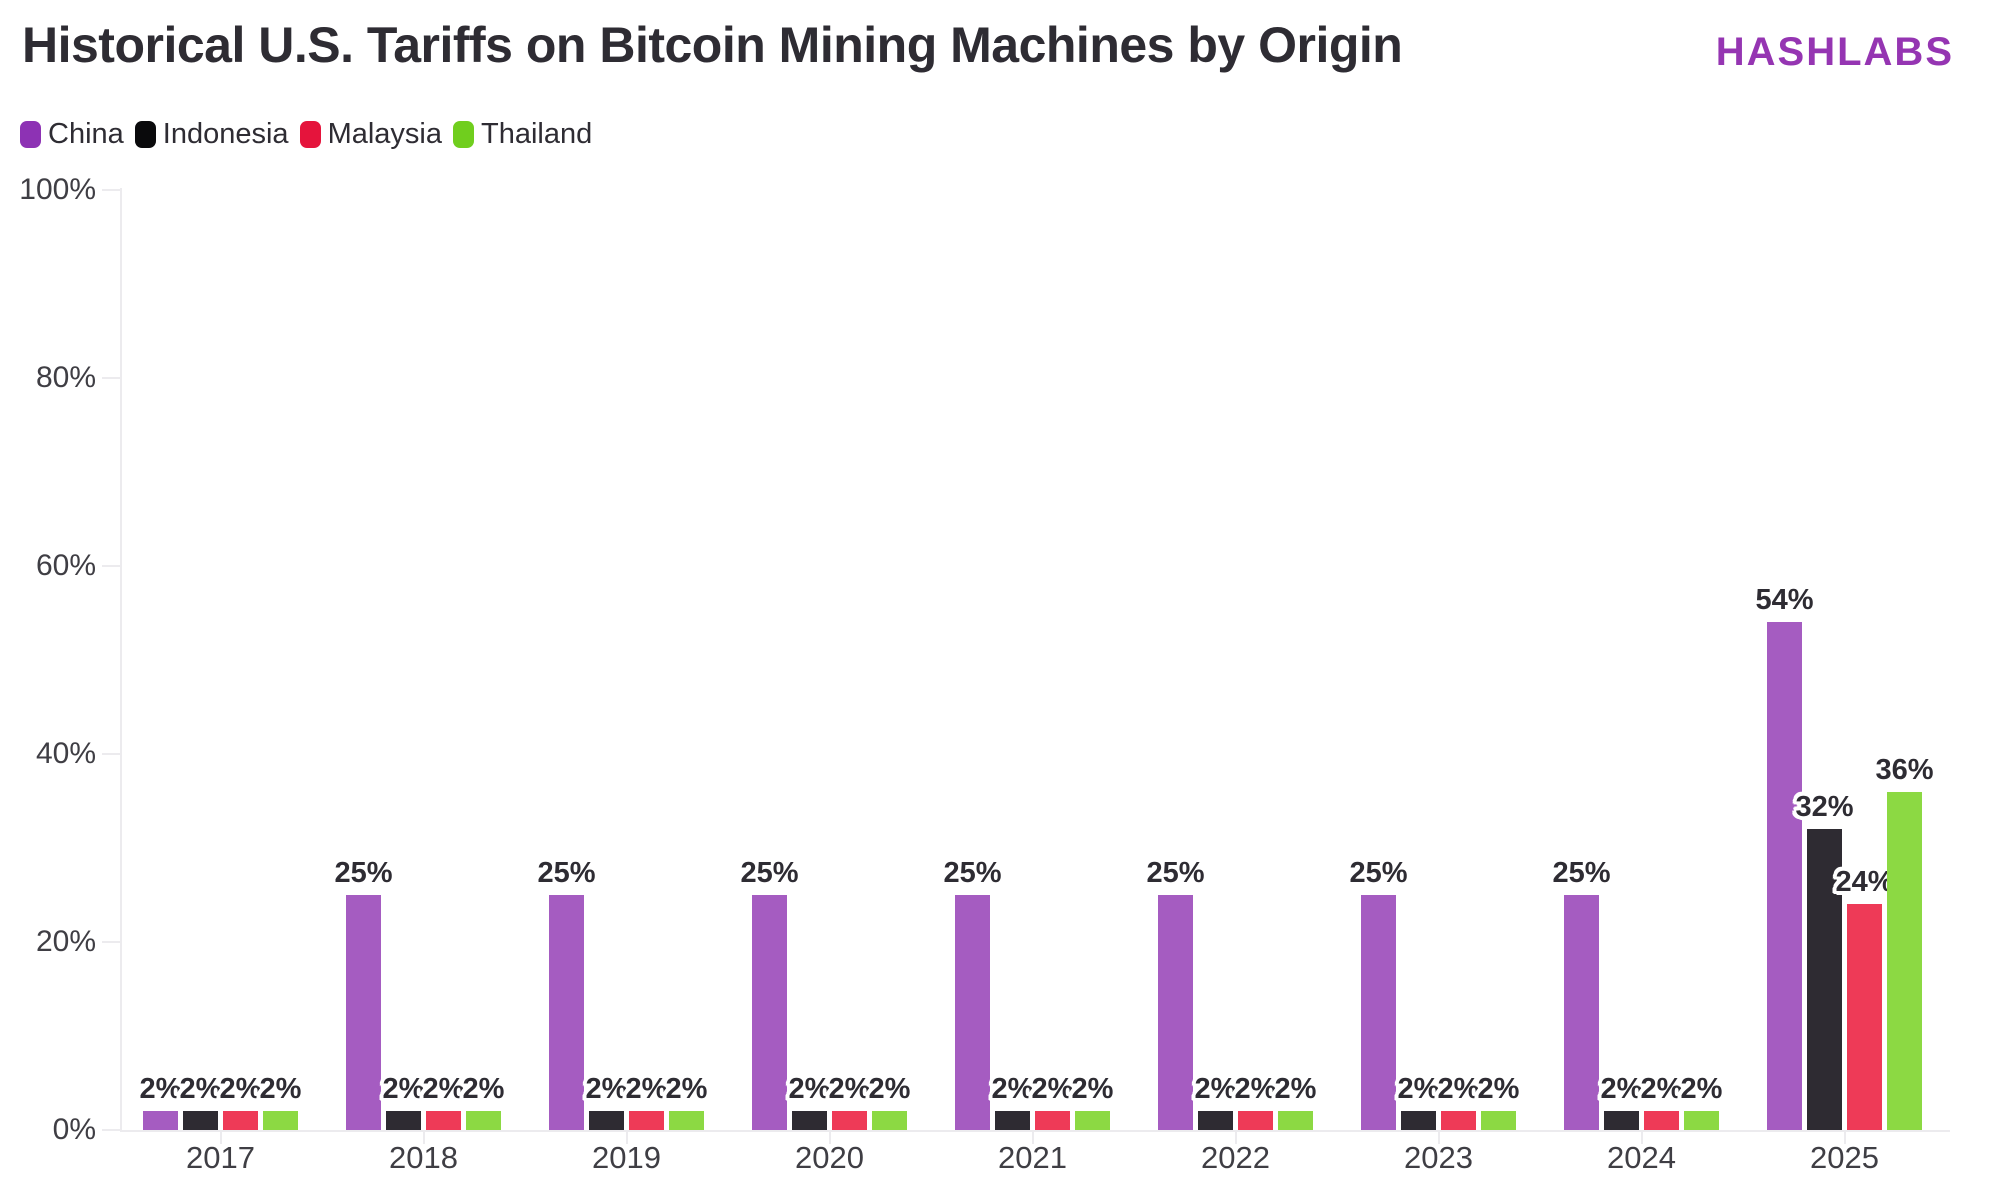  Describe the element at coordinates (211, 134) in the screenshot. I see `legend-item-indonesia: Indonesia` at that location.